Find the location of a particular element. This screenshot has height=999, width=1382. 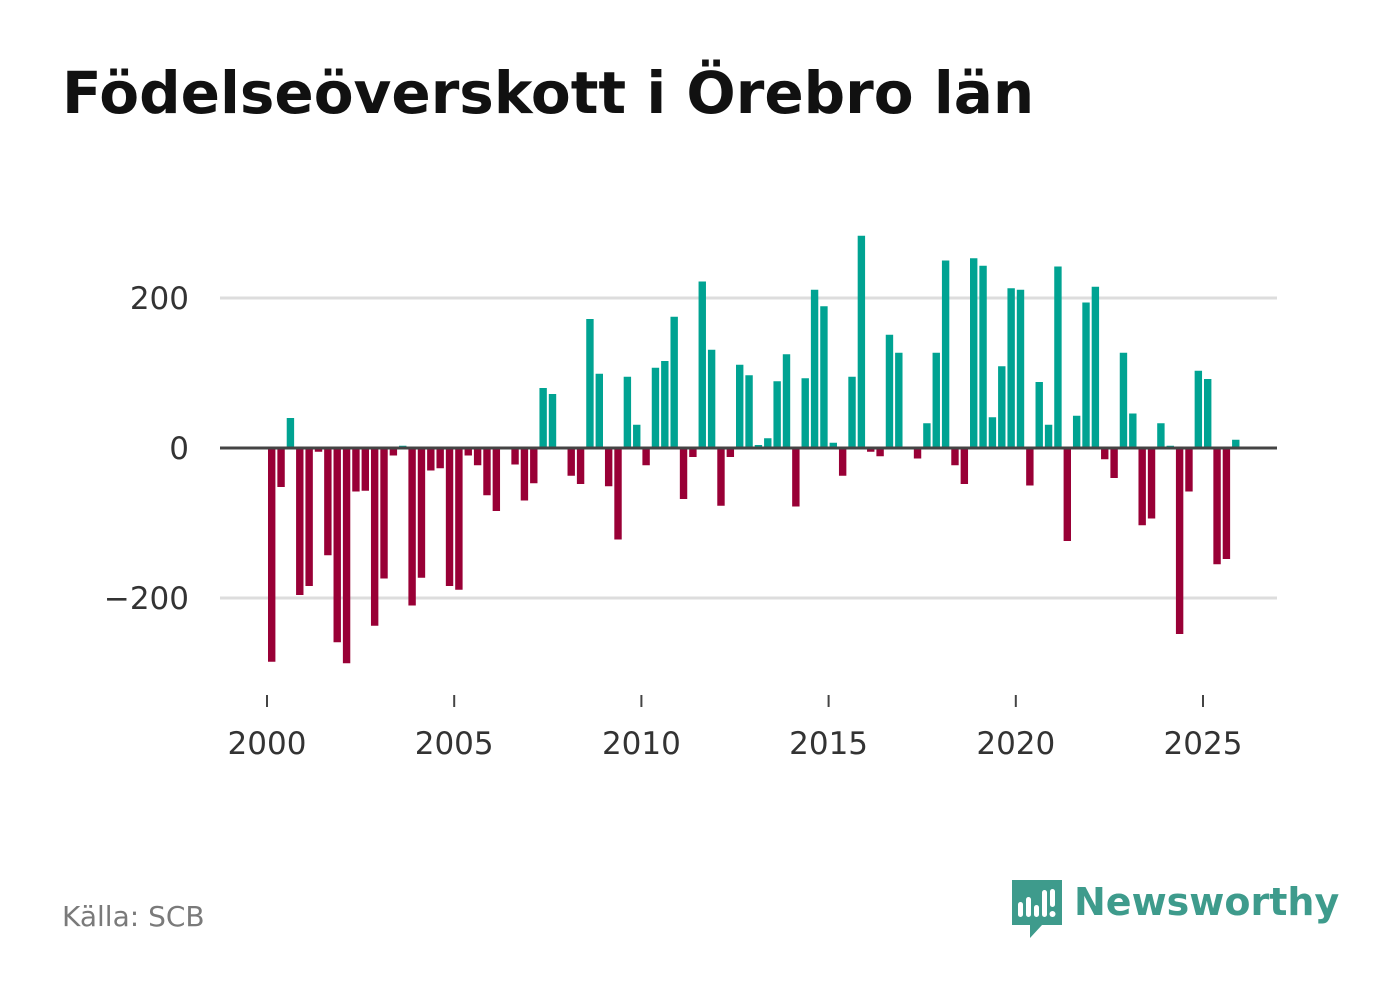

source-note: Källa: SCB is located at coordinates (133, 916).